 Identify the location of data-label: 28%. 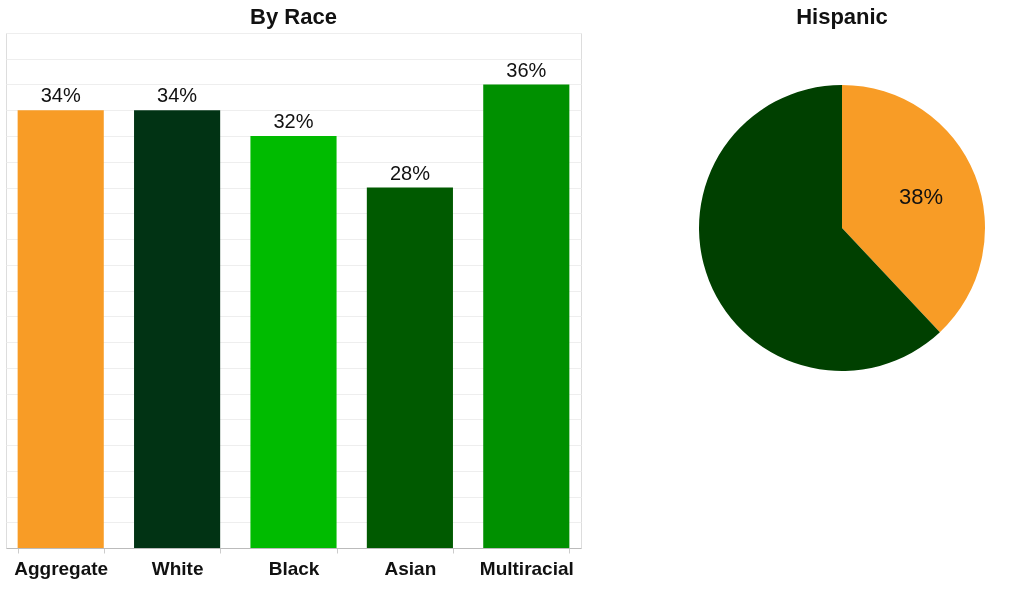
(410, 172).